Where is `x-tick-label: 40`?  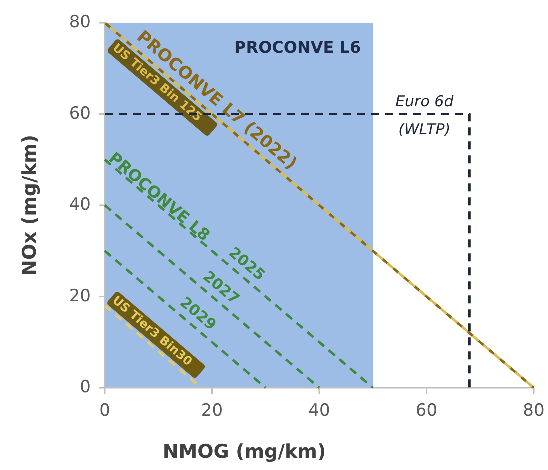
x-tick-label: 40 is located at coordinates (319, 411).